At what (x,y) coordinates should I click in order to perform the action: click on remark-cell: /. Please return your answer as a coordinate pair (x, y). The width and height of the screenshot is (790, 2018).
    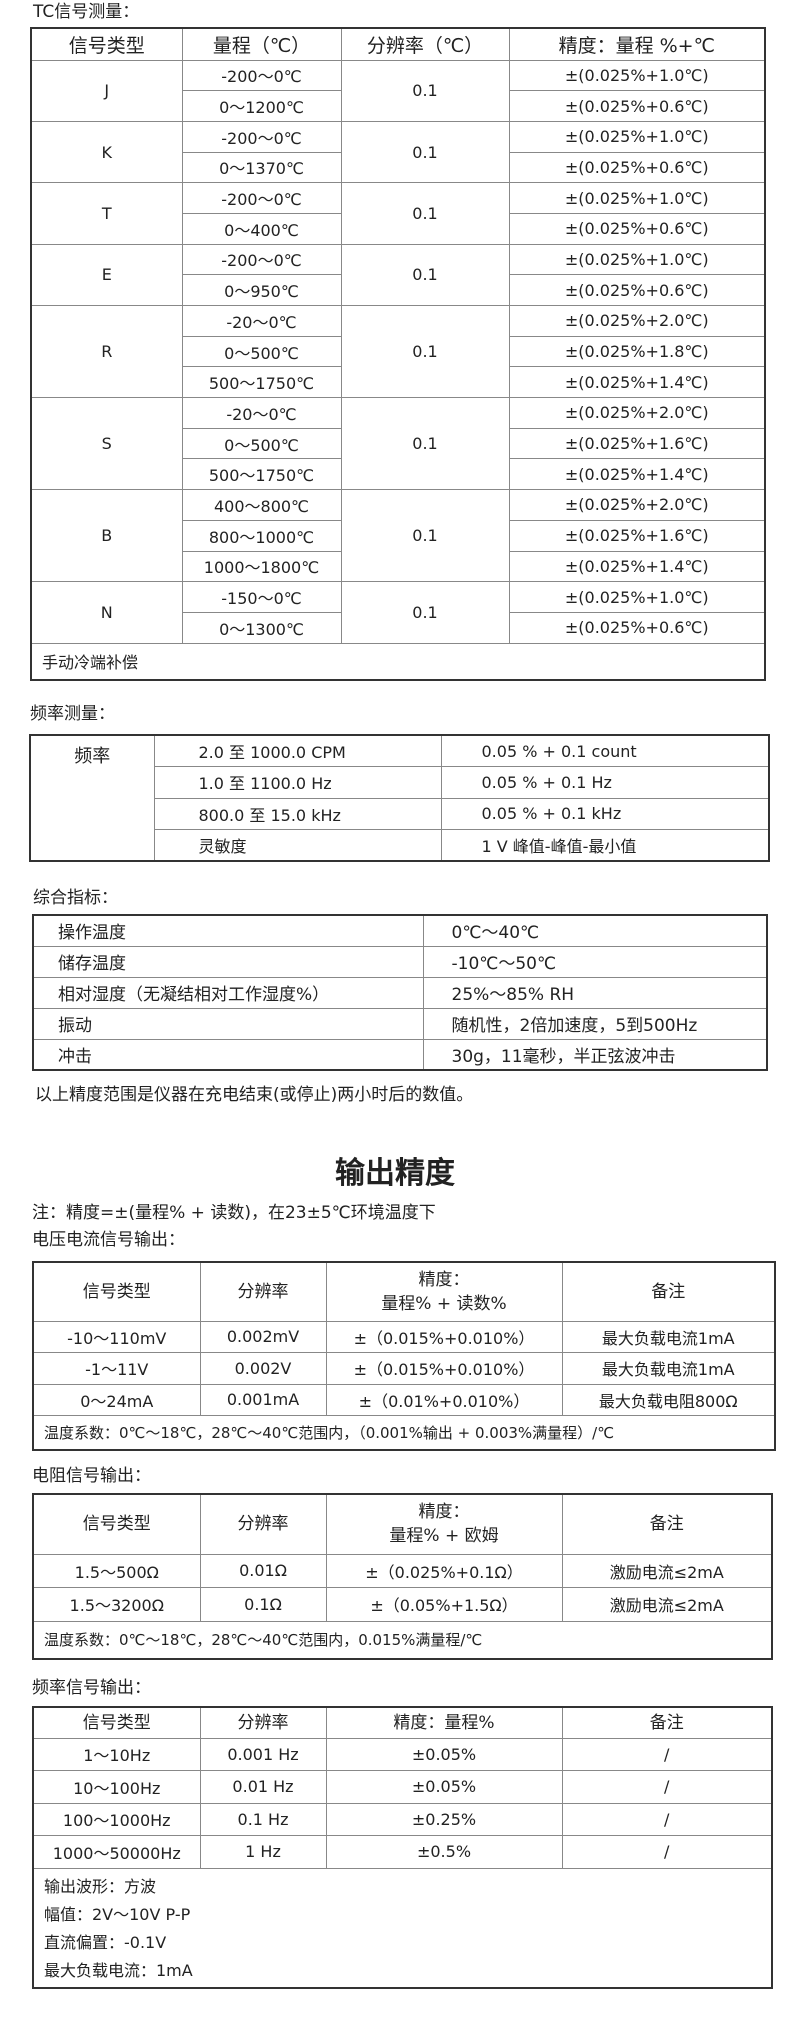
    Looking at the image, I should click on (667, 1787).